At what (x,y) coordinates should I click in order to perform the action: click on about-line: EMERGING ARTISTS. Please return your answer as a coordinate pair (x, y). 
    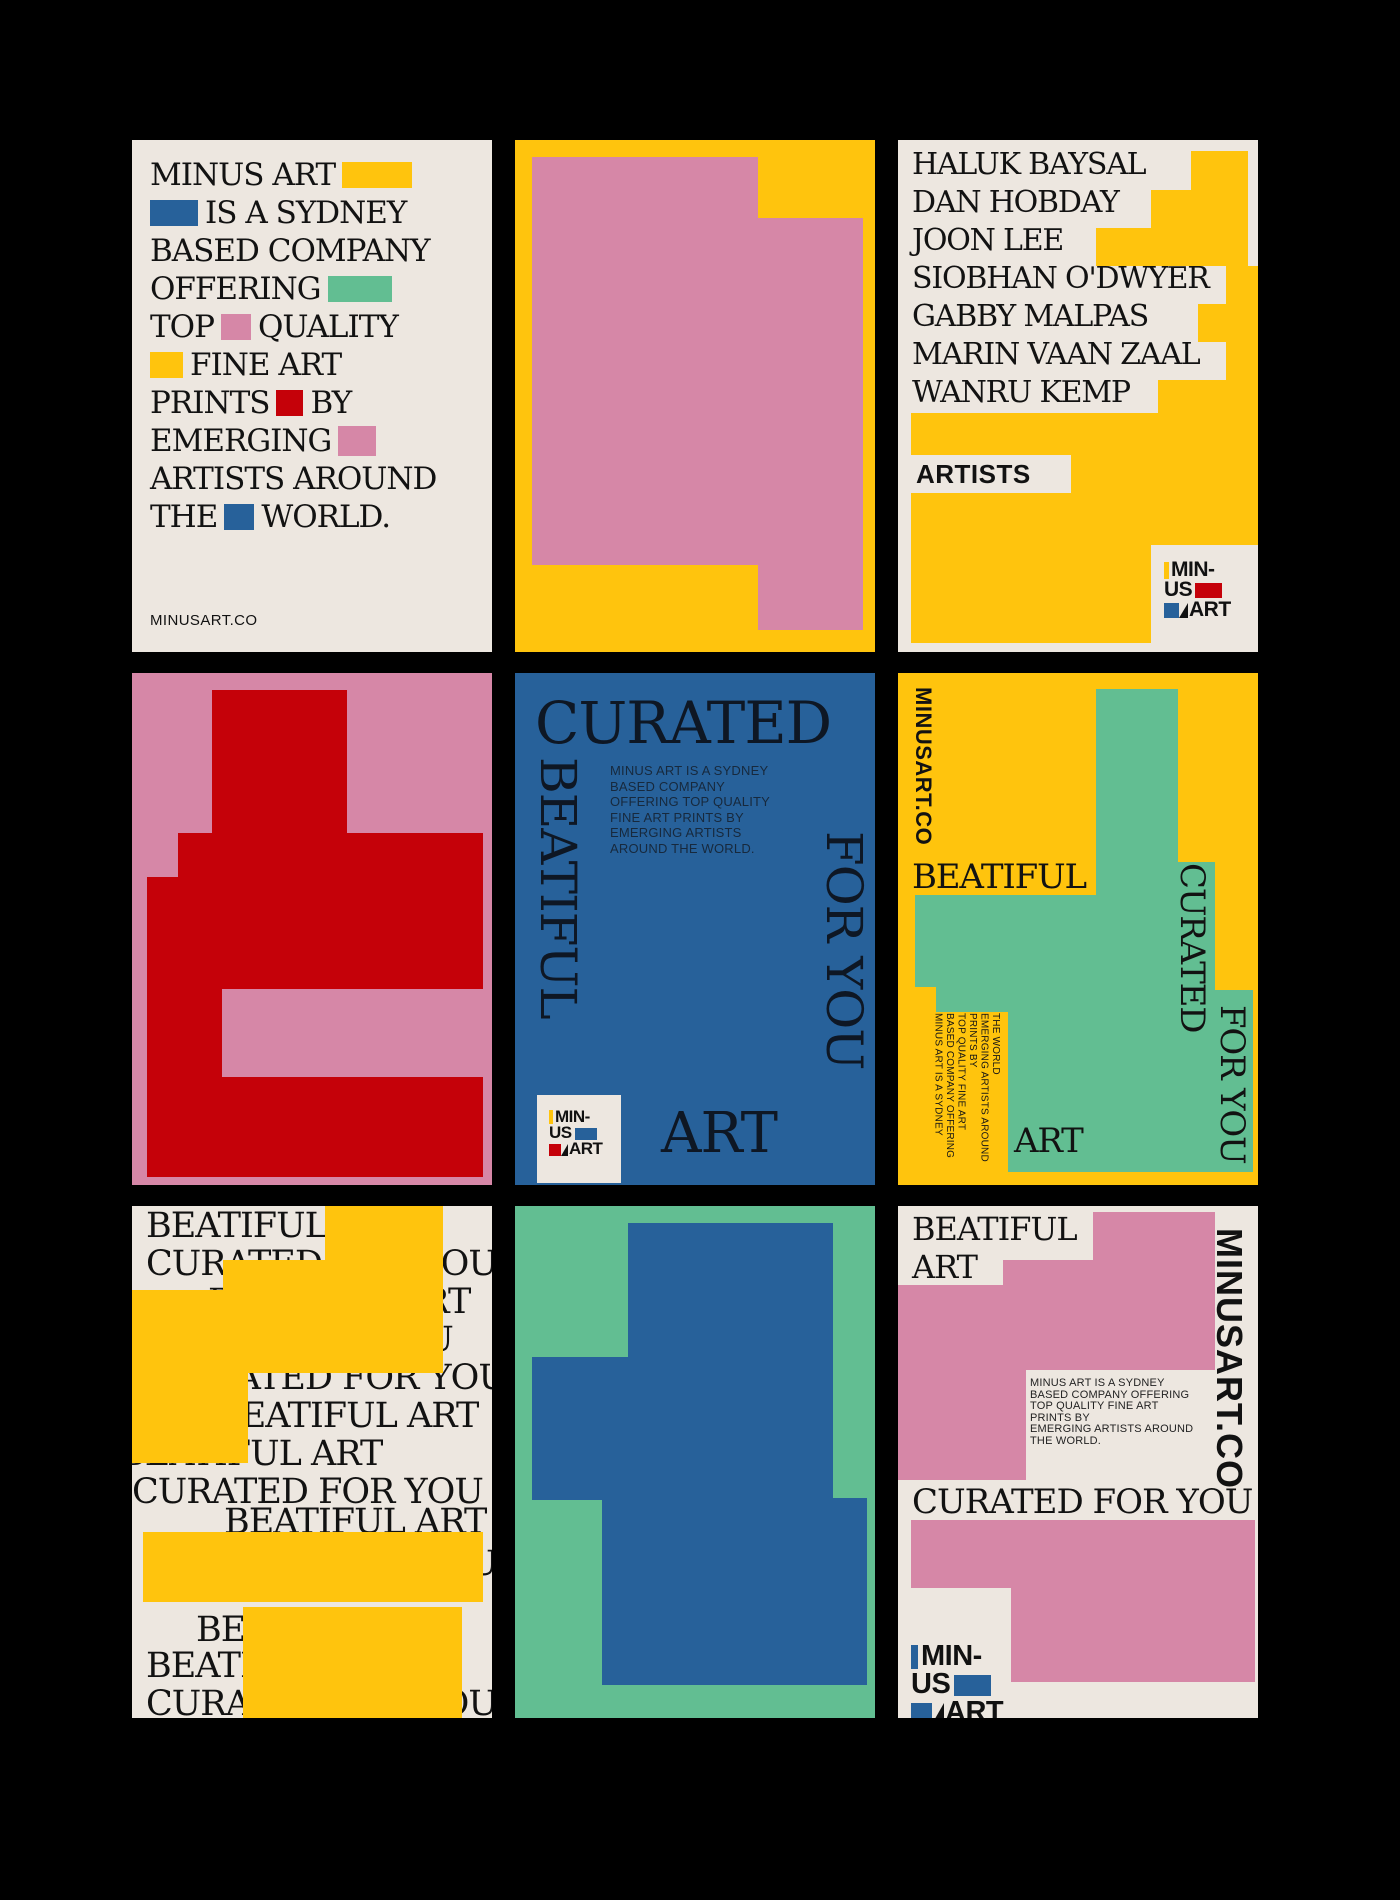
    Looking at the image, I should click on (676, 832).